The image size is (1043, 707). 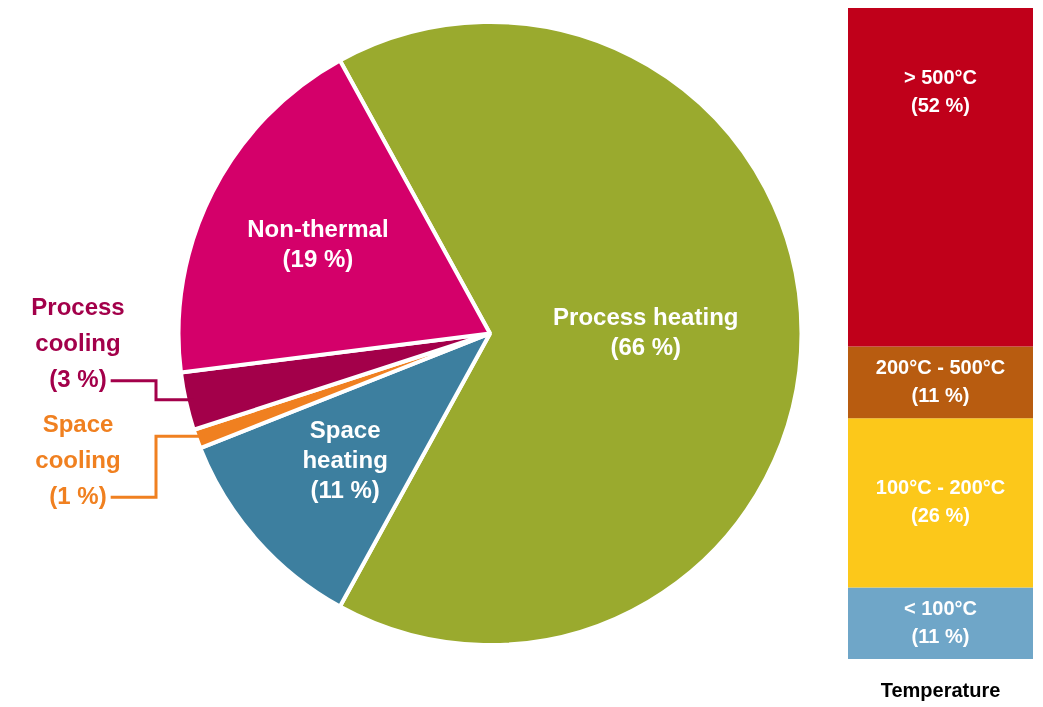 I want to click on data-label: (19 %), so click(x=318, y=259).